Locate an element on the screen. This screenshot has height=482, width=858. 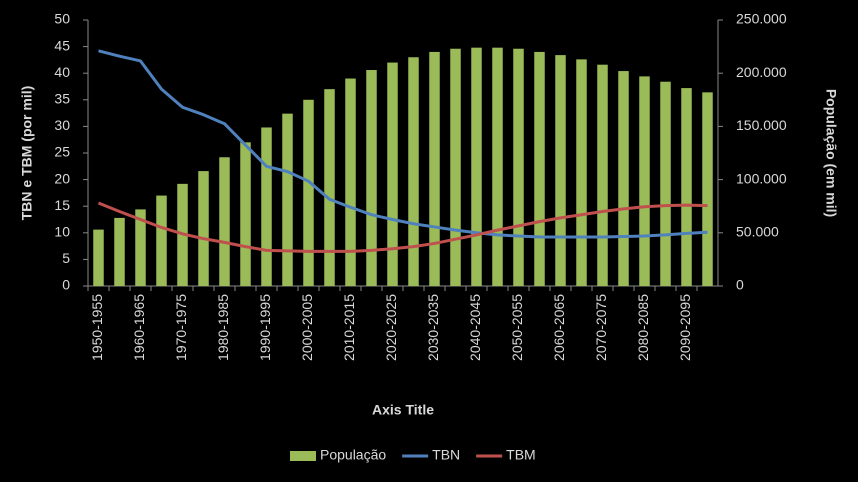
y-tick-label: 15 is located at coordinates (62, 205).